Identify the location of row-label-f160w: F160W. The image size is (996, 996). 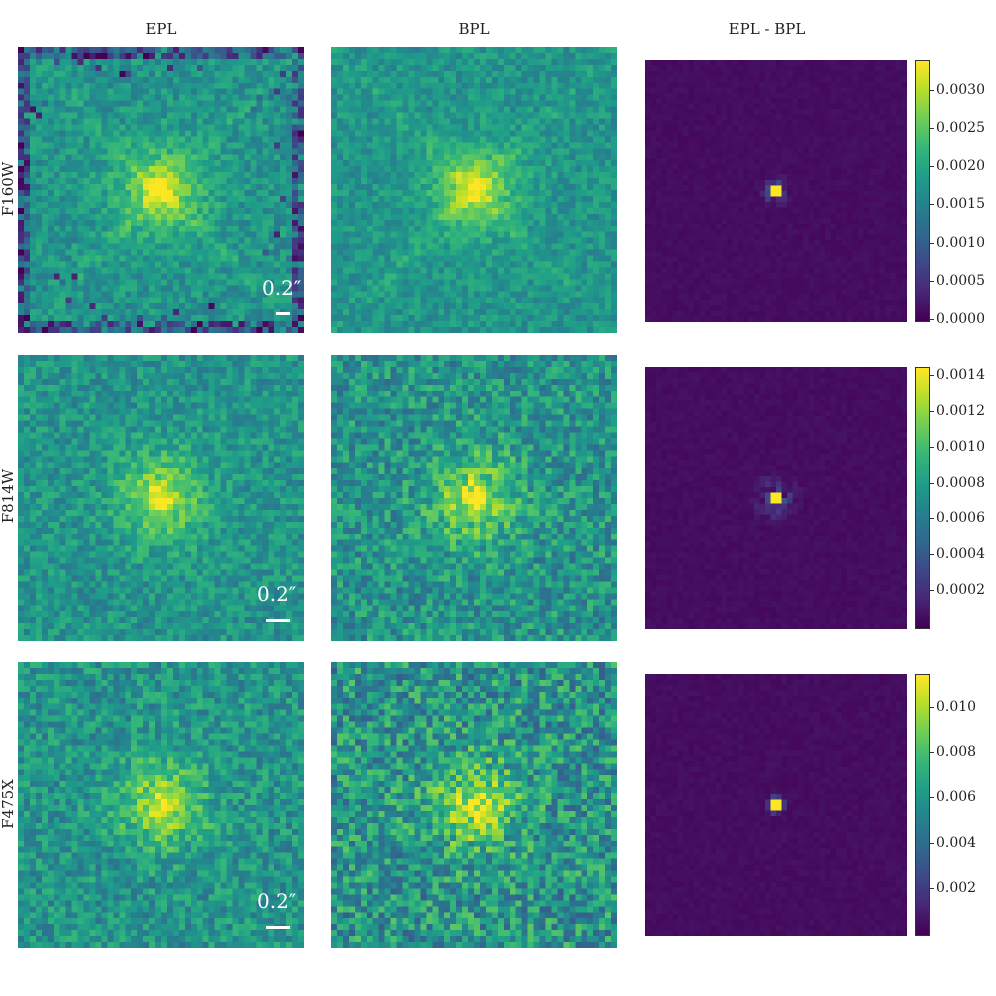
(8, 189).